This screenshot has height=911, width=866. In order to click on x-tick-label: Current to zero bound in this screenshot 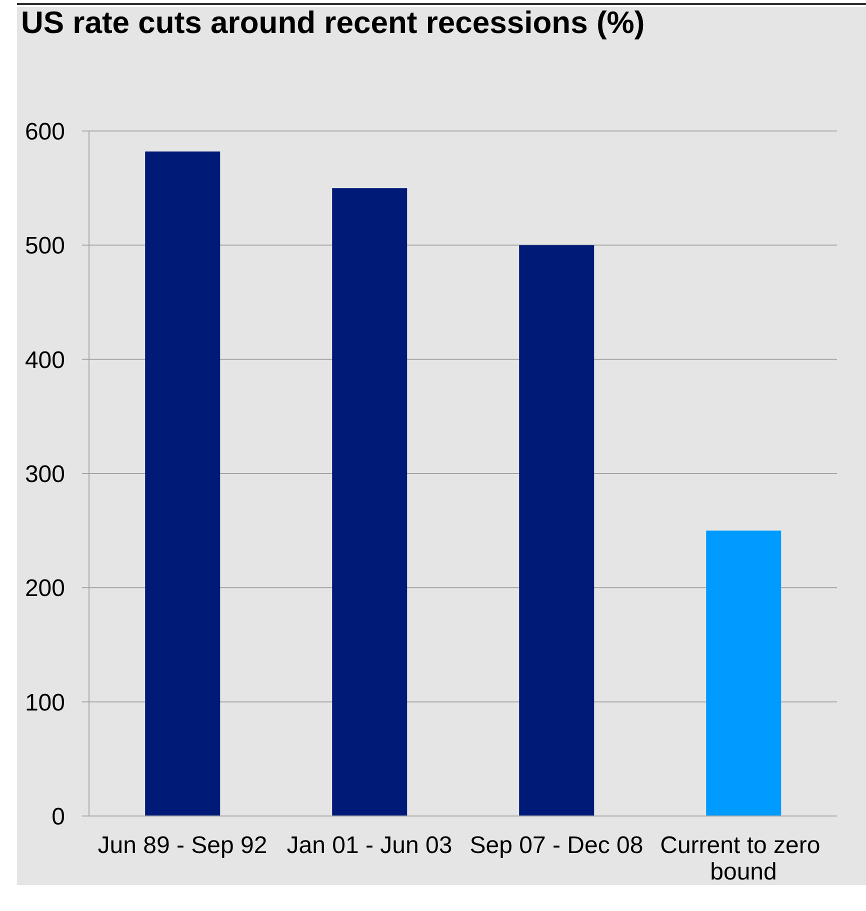, I will do `click(743, 859)`.